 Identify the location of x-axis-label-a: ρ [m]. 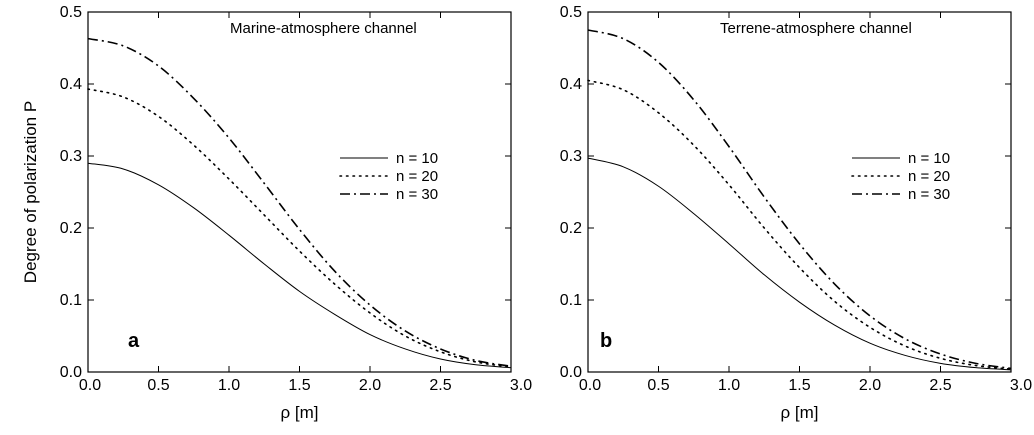
(299, 412).